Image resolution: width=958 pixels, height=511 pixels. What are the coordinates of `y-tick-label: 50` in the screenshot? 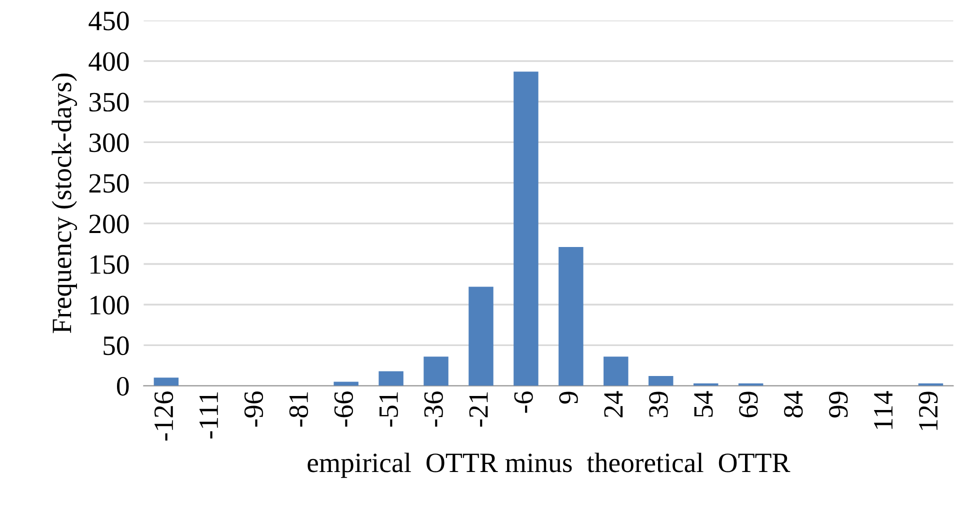 It's located at (116, 346).